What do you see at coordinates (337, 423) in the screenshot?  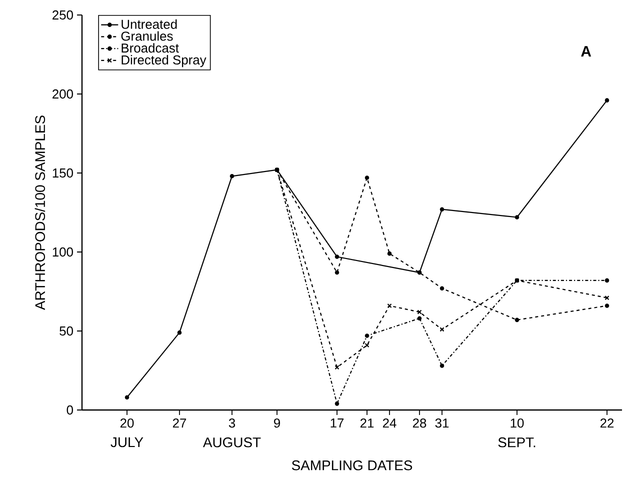 I see `x-tick-label: 17` at bounding box center [337, 423].